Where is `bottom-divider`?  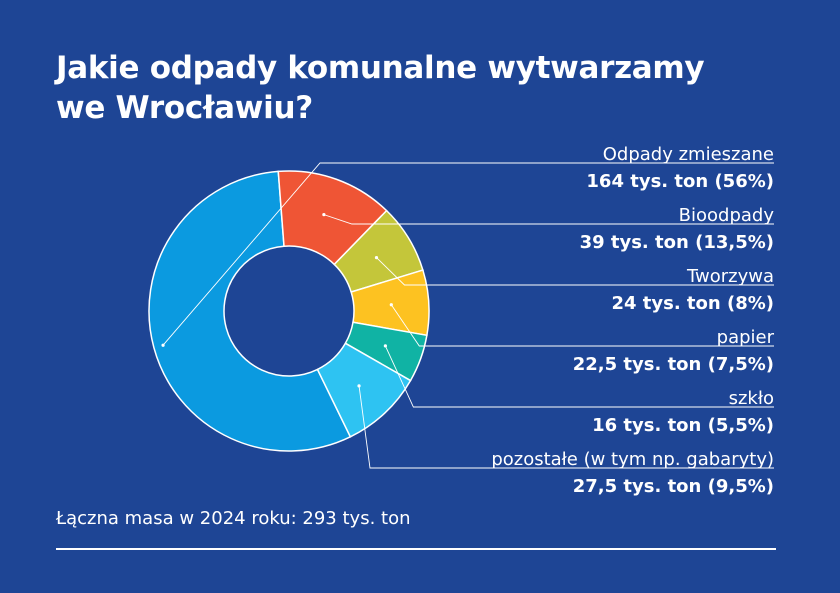
bottom-divider is located at coordinates (416, 549).